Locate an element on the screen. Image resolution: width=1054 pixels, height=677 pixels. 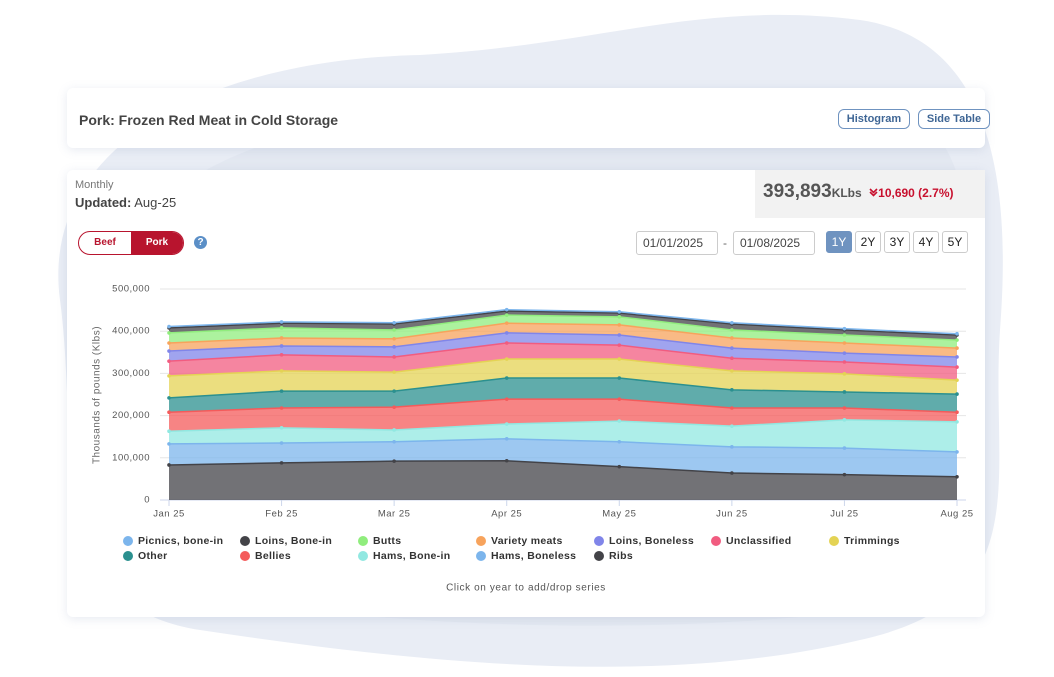
updated: Updated: Aug-25 is located at coordinates (125, 202).